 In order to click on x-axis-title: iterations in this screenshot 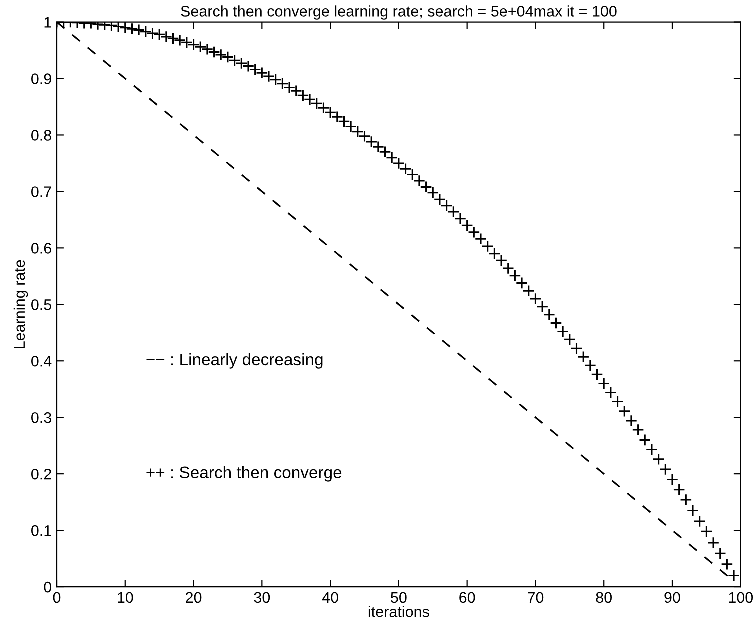, I will do `click(399, 612)`.